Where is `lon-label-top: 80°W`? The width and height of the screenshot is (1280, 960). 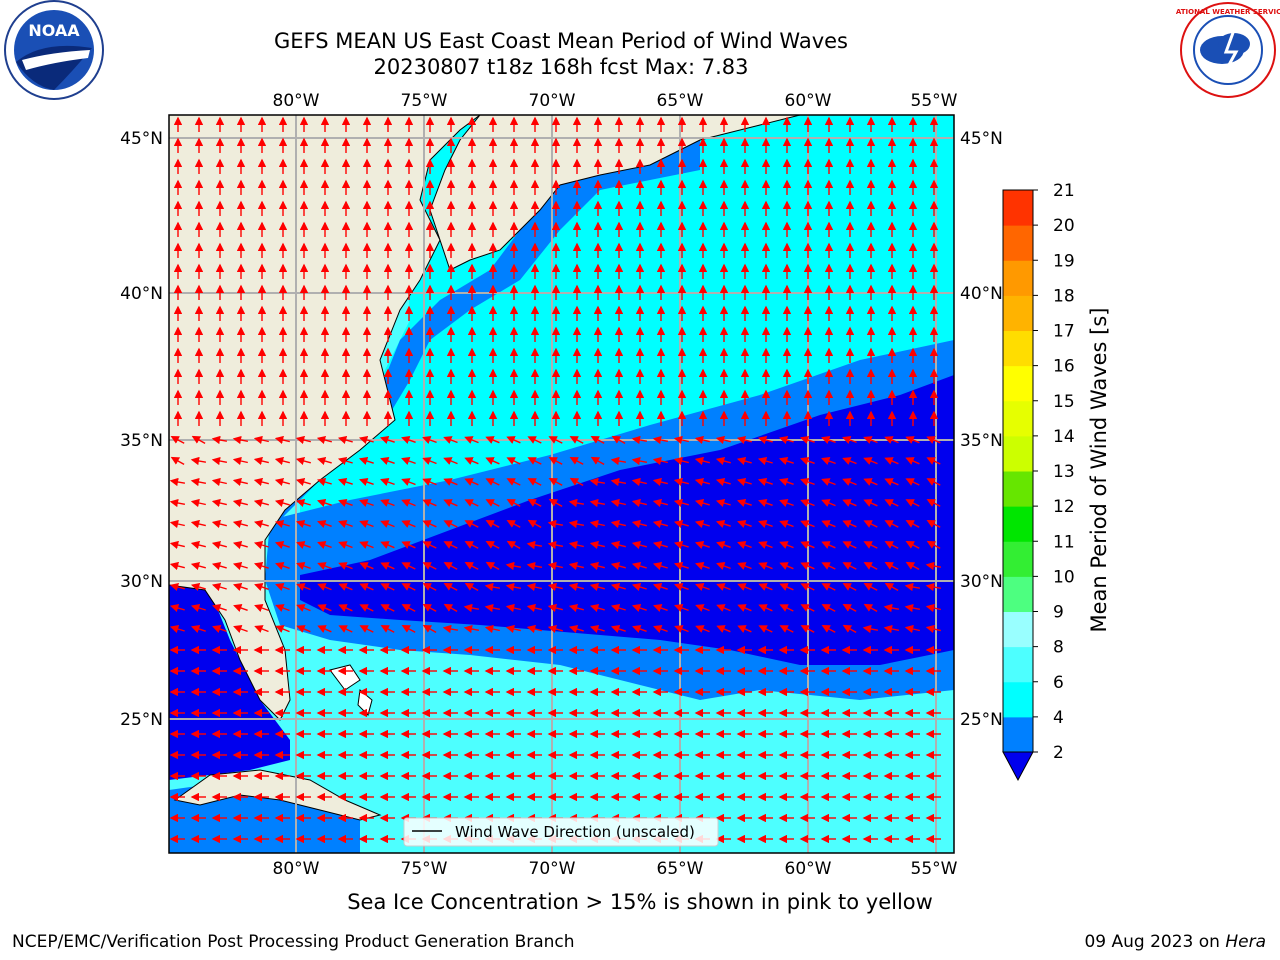 lon-label-top: 80°W is located at coordinates (296, 101).